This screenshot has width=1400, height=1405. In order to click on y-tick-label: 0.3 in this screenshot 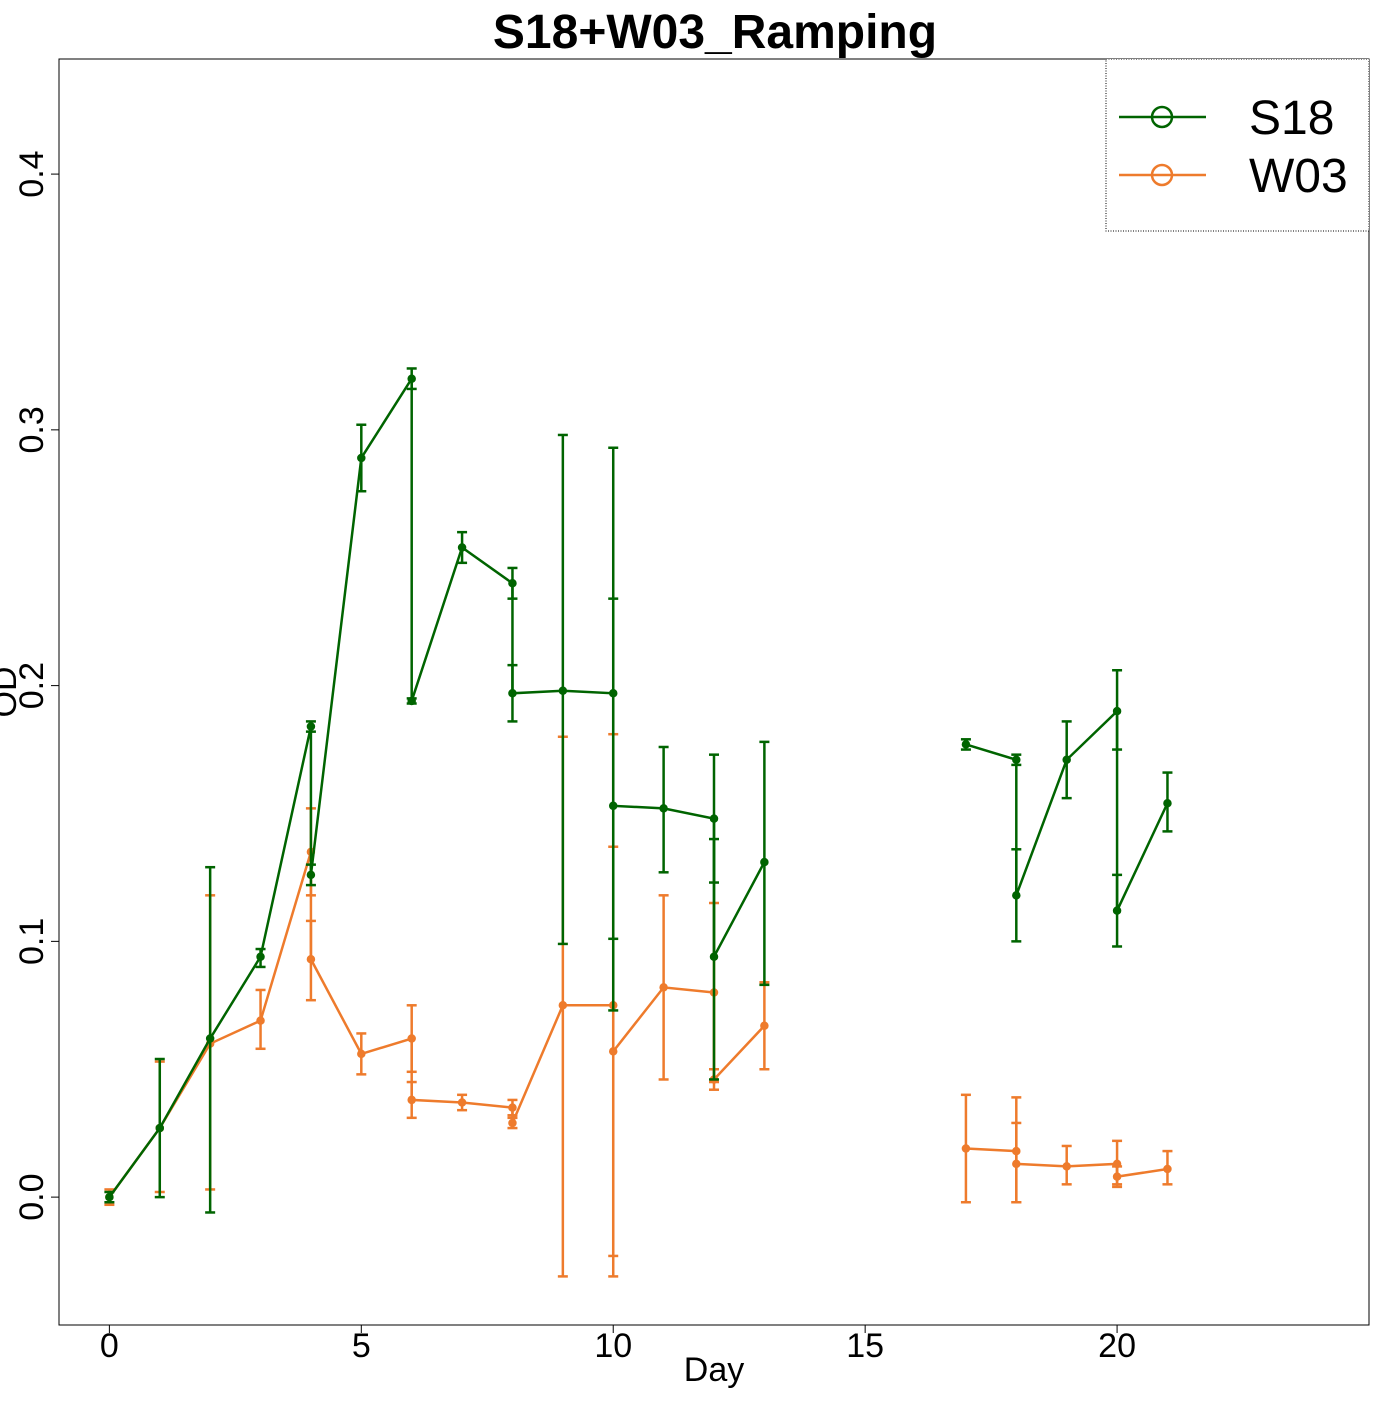, I will do `click(32, 429)`.